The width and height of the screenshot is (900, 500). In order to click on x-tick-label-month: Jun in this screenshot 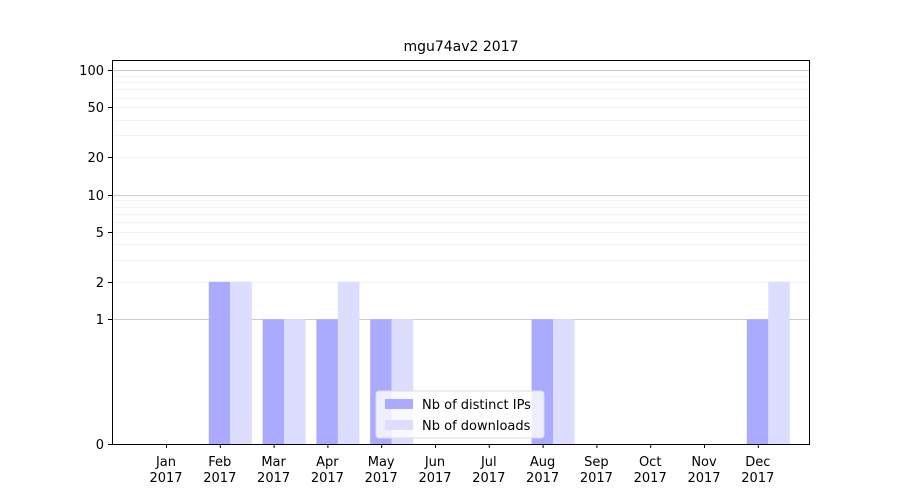, I will do `click(434, 462)`.